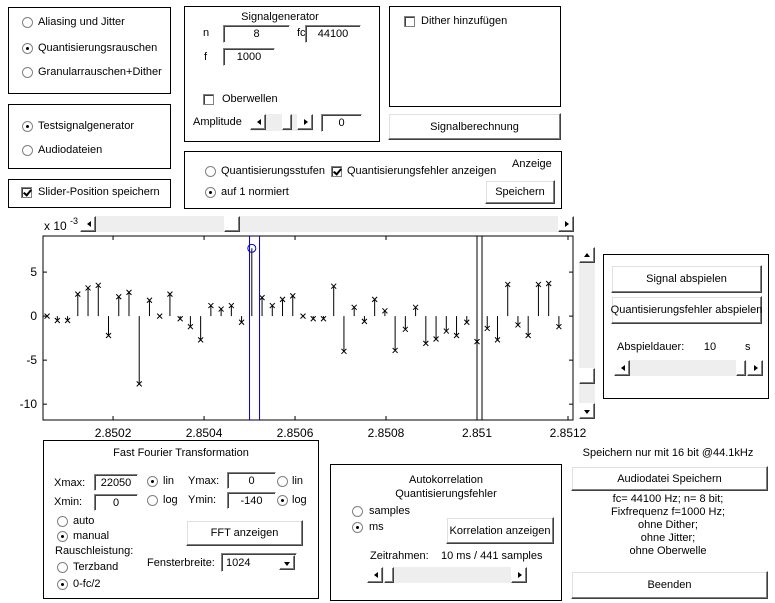  Describe the element at coordinates (587, 411) in the screenshot. I see `arrow-down` at that location.